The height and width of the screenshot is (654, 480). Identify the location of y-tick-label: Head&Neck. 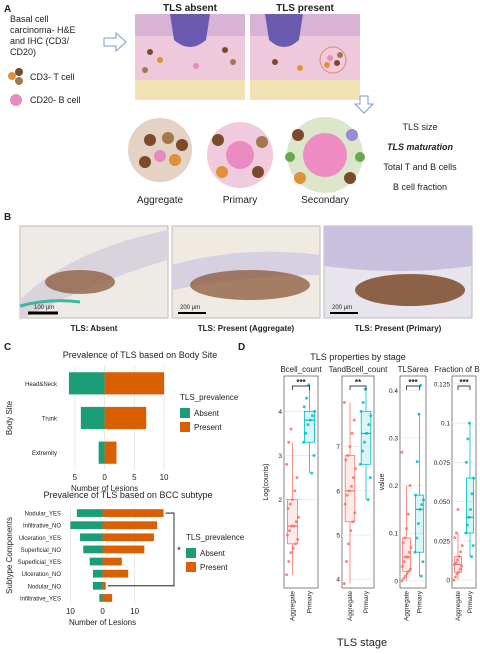
(41, 385).